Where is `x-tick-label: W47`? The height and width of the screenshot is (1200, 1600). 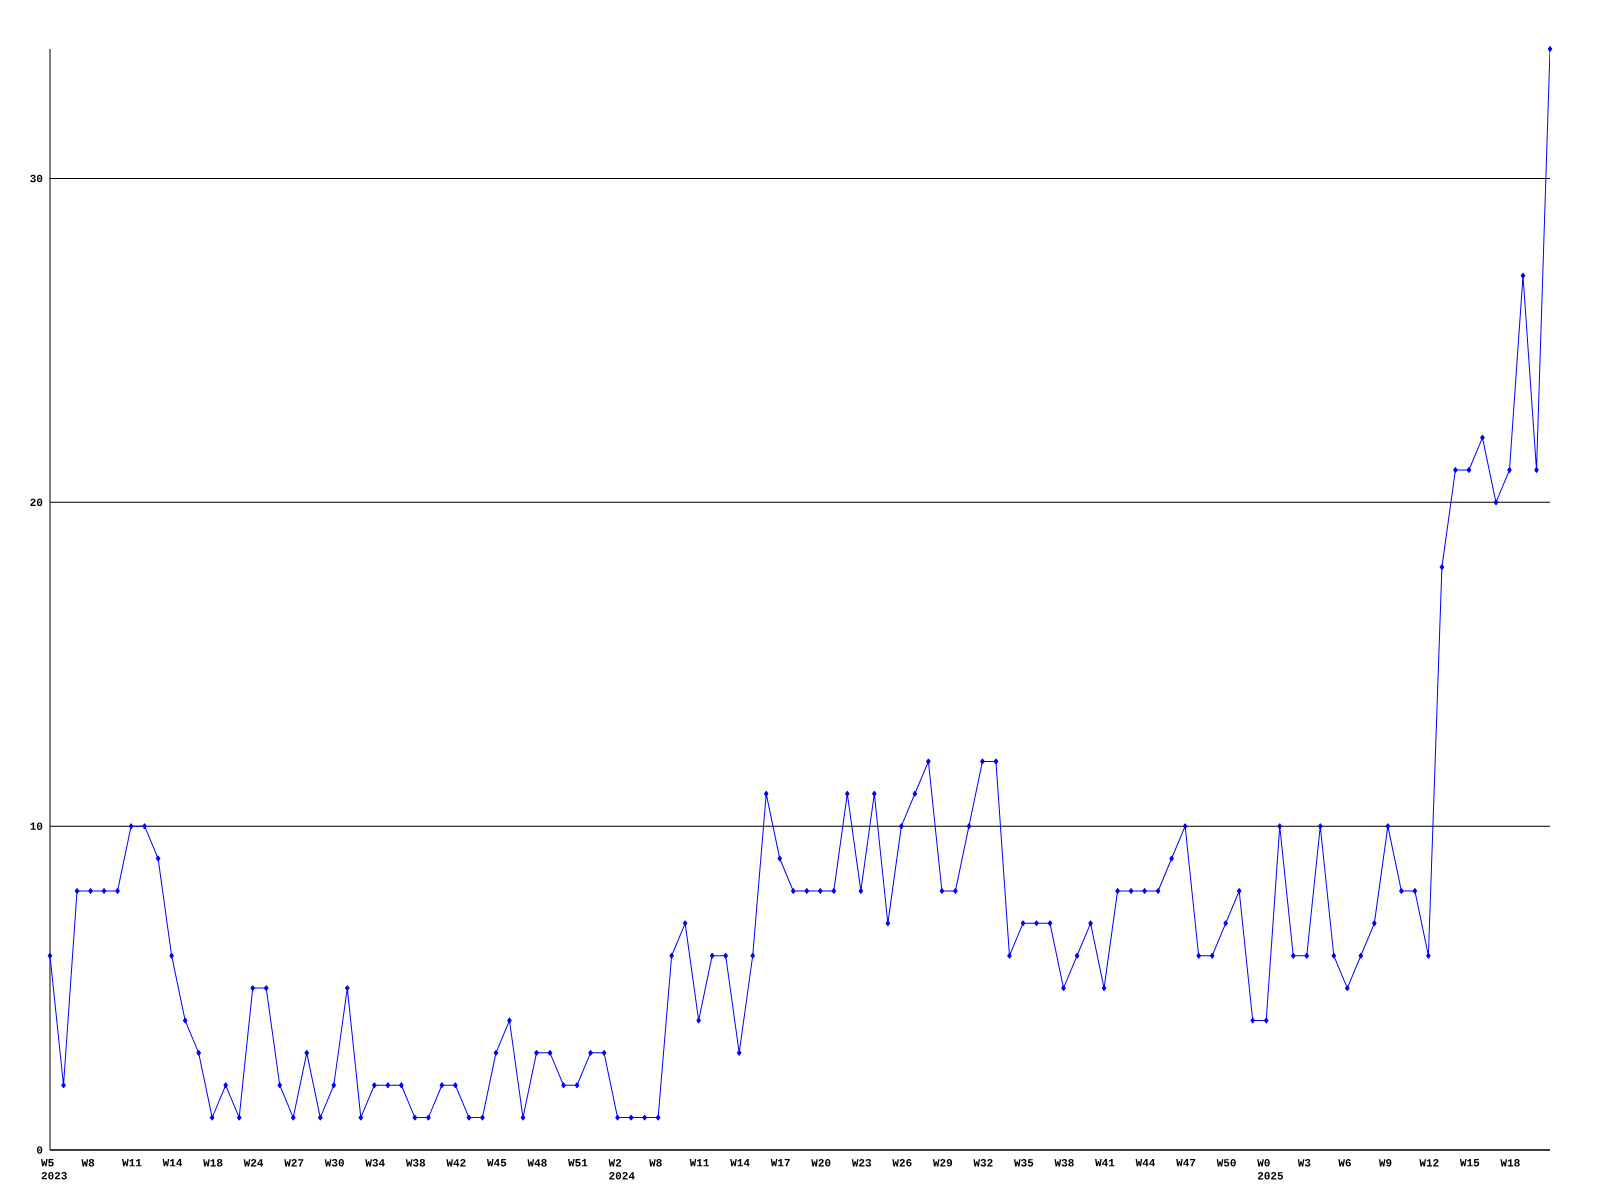
x-tick-label: W47 is located at coordinates (1186, 1163).